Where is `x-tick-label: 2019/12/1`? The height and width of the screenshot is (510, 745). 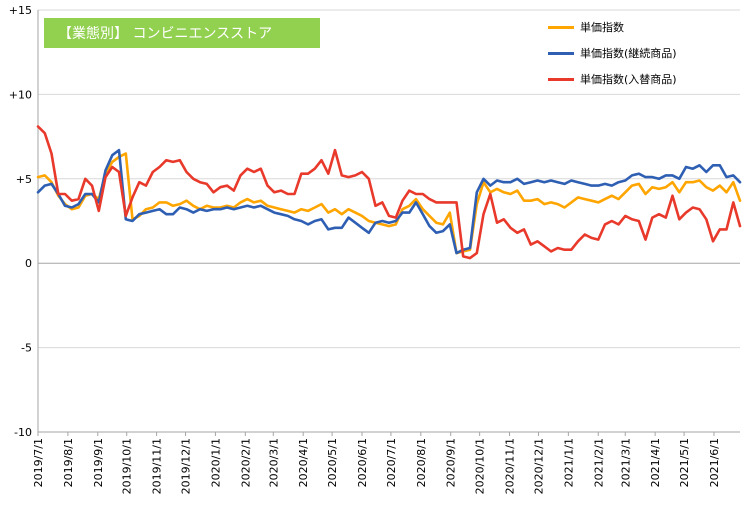
x-tick-label: 2019/12/1 is located at coordinates (186, 466).